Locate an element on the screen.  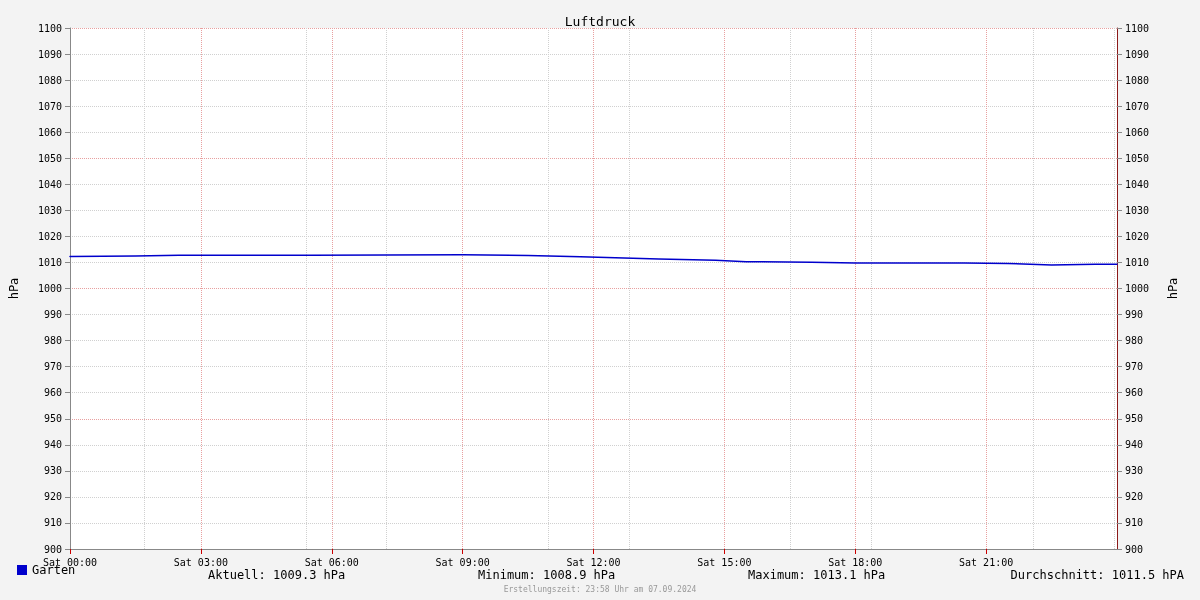
y-tick-label: 920 is located at coordinates (52, 497).